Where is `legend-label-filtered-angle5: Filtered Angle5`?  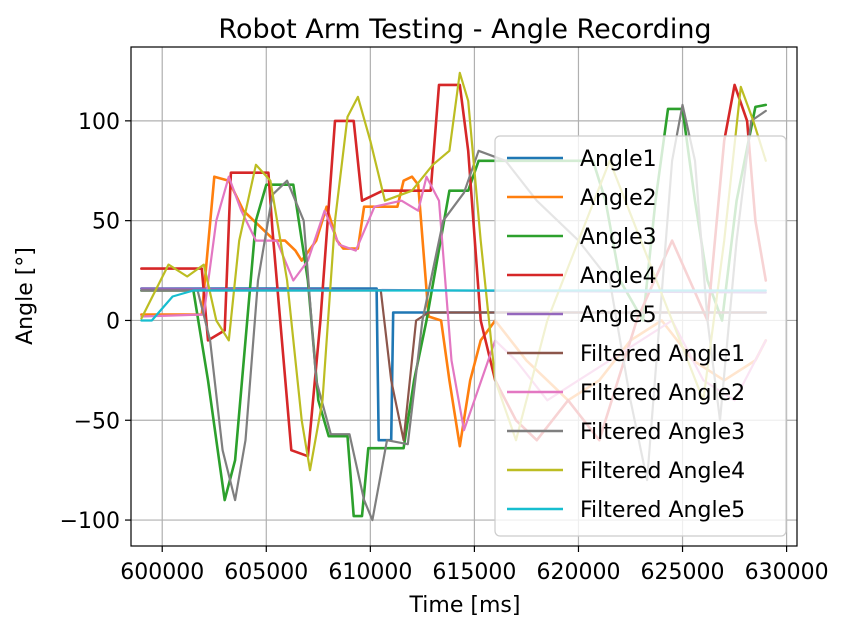
legend-label-filtered-angle5: Filtered Angle5 is located at coordinates (662, 510).